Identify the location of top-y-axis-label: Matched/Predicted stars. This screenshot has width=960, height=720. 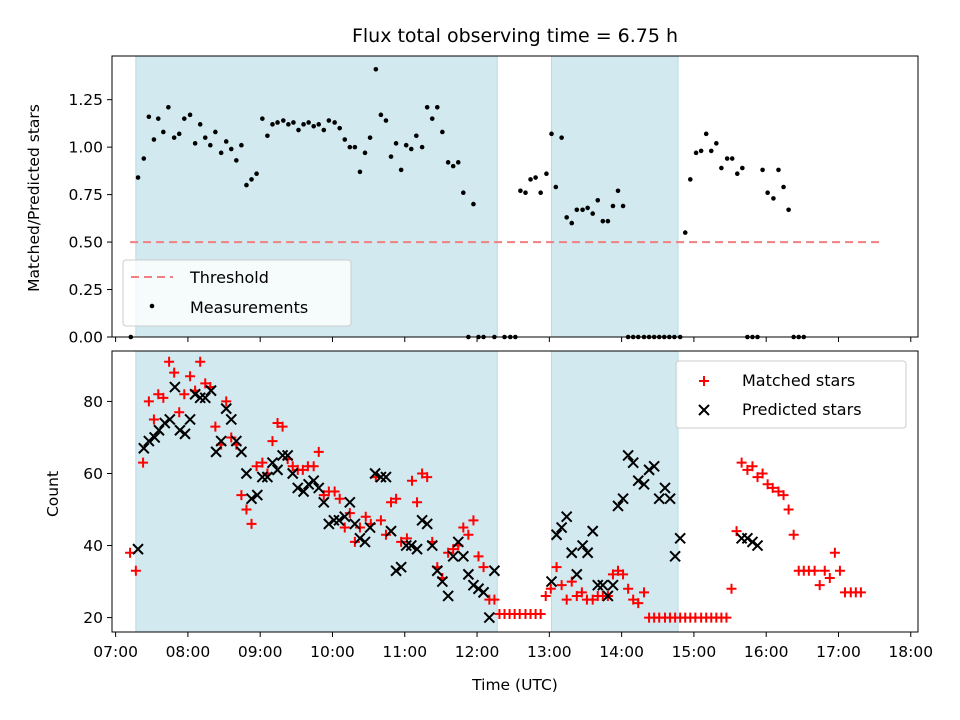
(34, 198).